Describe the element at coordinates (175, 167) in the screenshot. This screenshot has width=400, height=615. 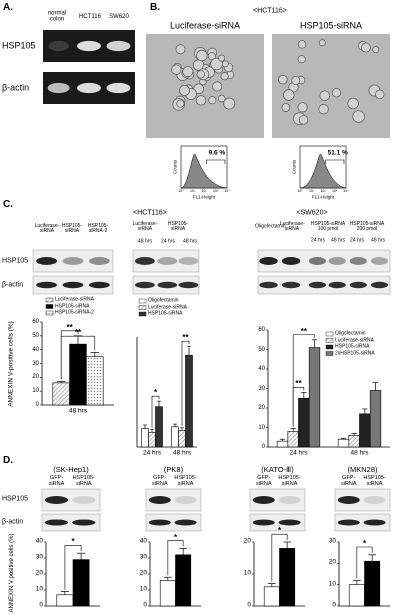
I see `flow-axis-label: Counts` at that location.